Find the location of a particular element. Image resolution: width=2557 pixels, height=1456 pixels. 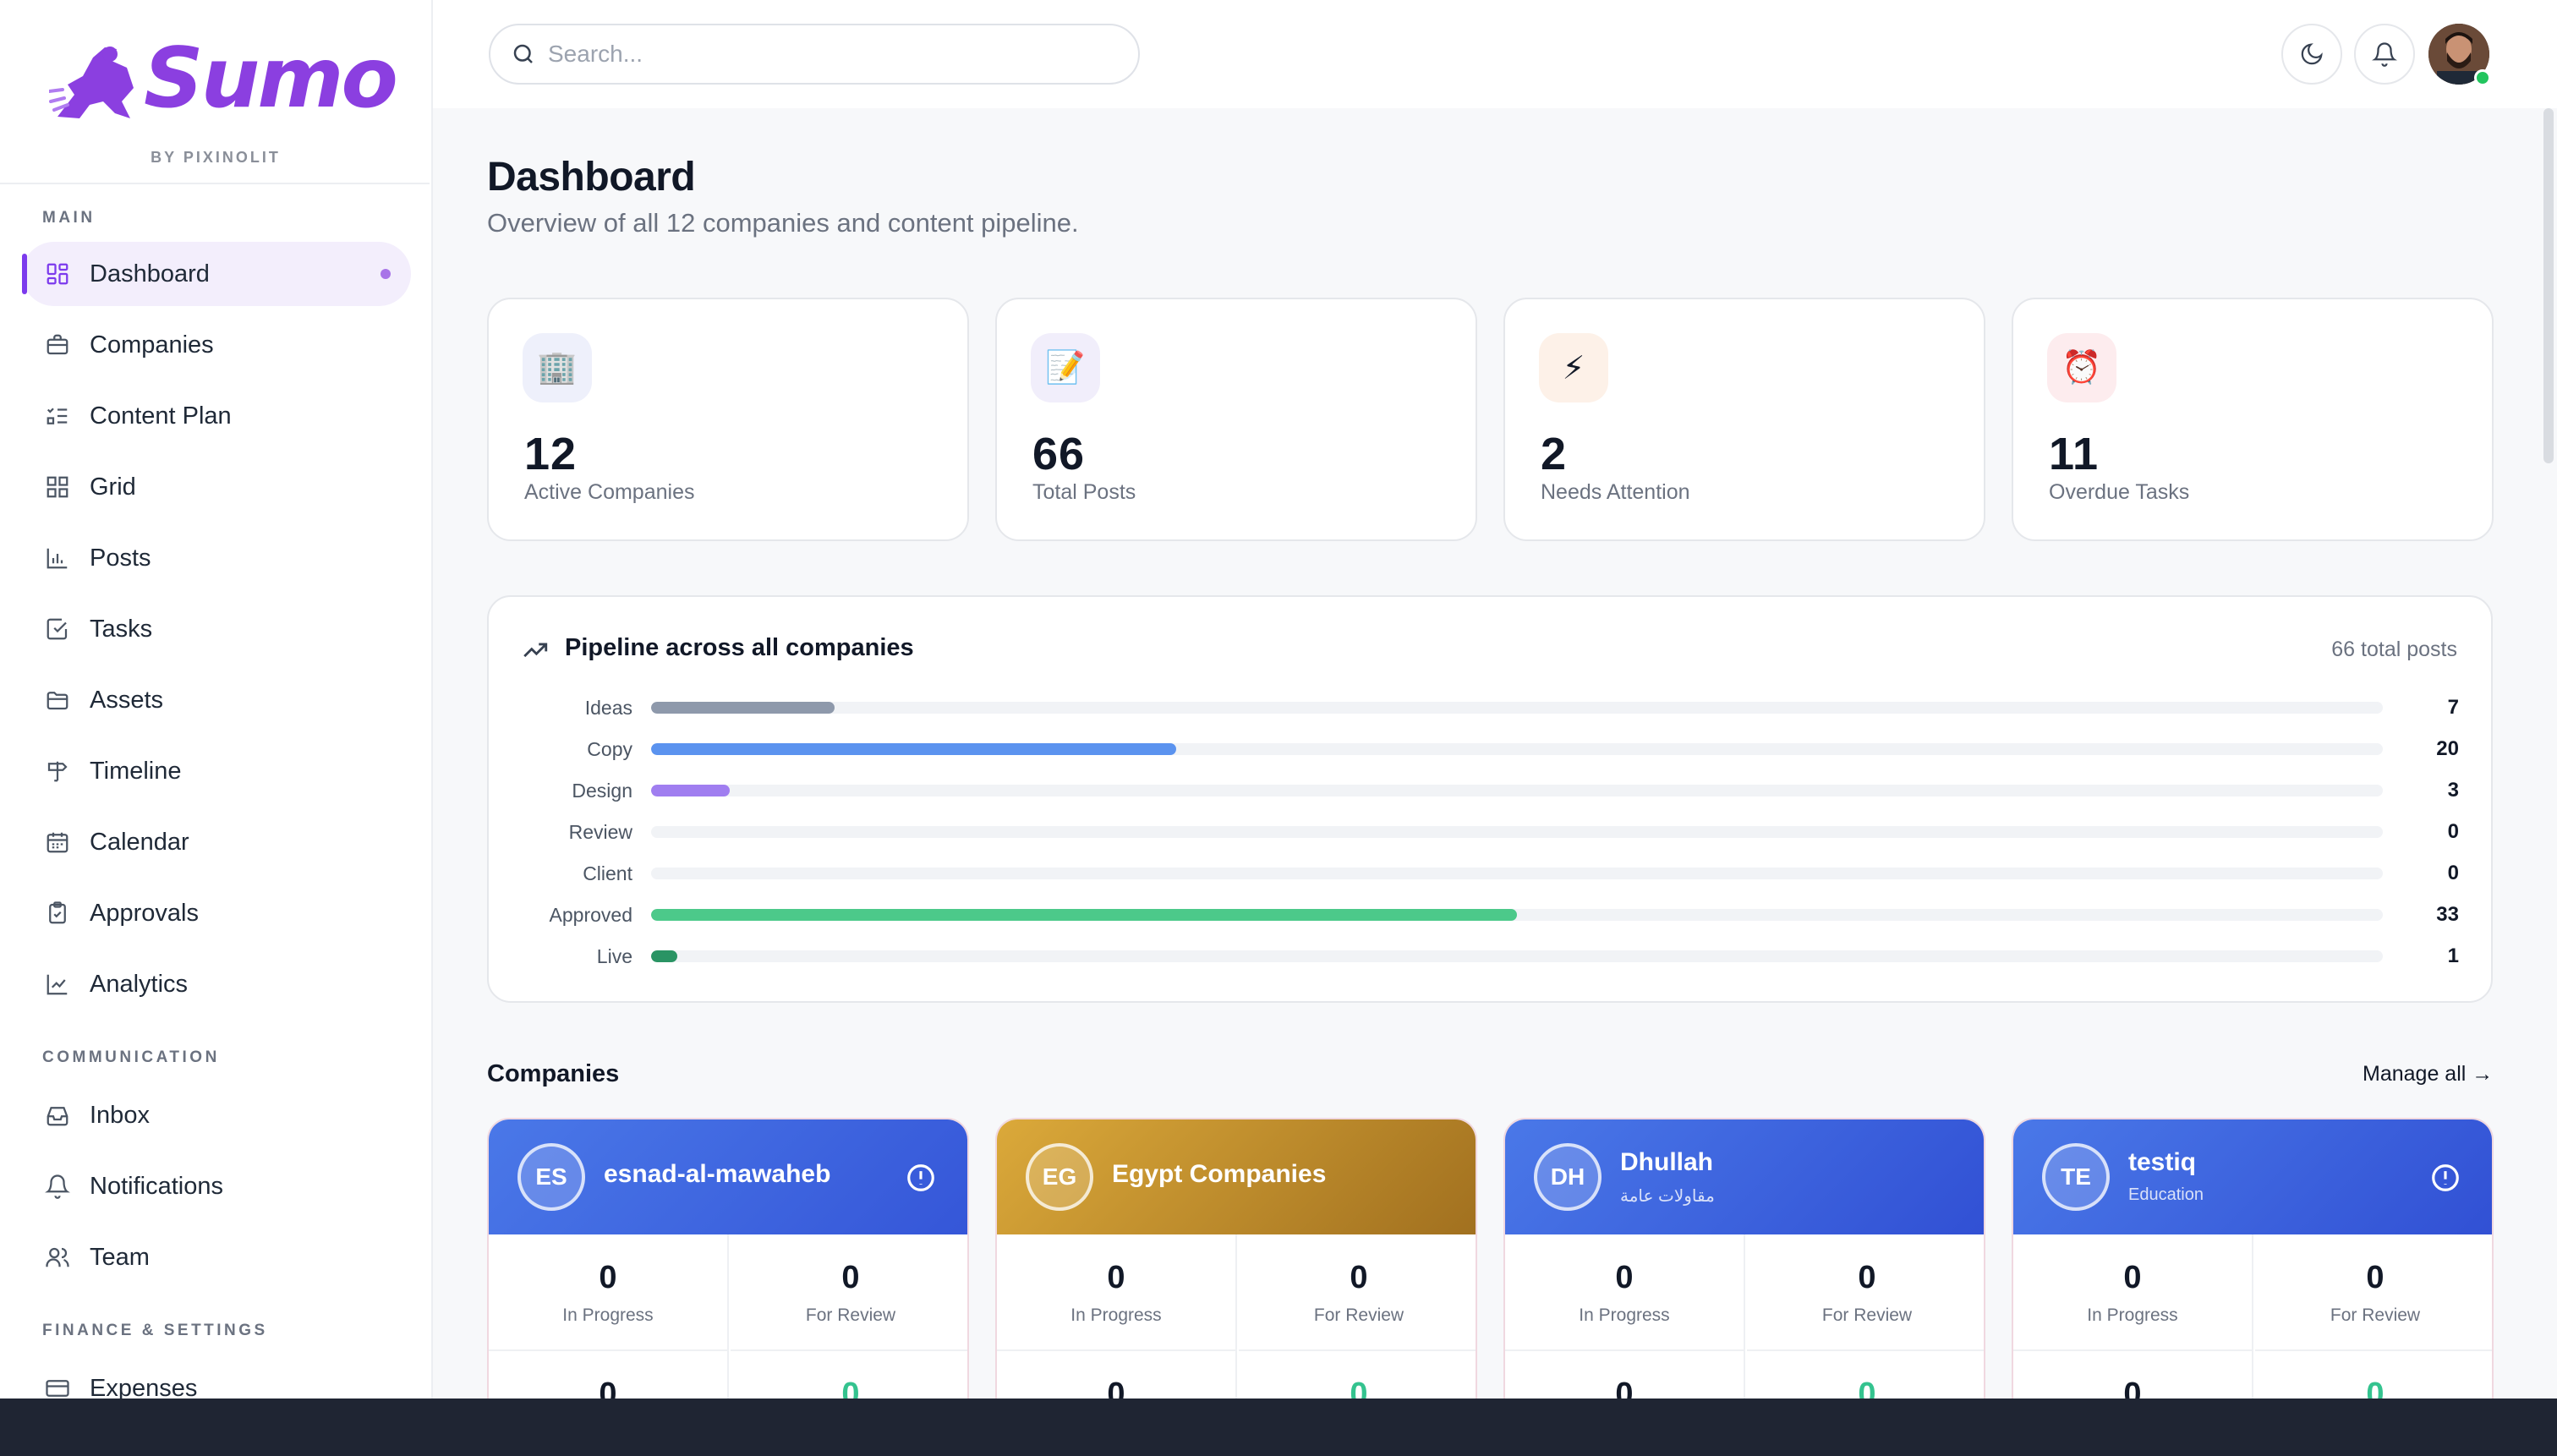

notifications-button is located at coordinates (2384, 55).